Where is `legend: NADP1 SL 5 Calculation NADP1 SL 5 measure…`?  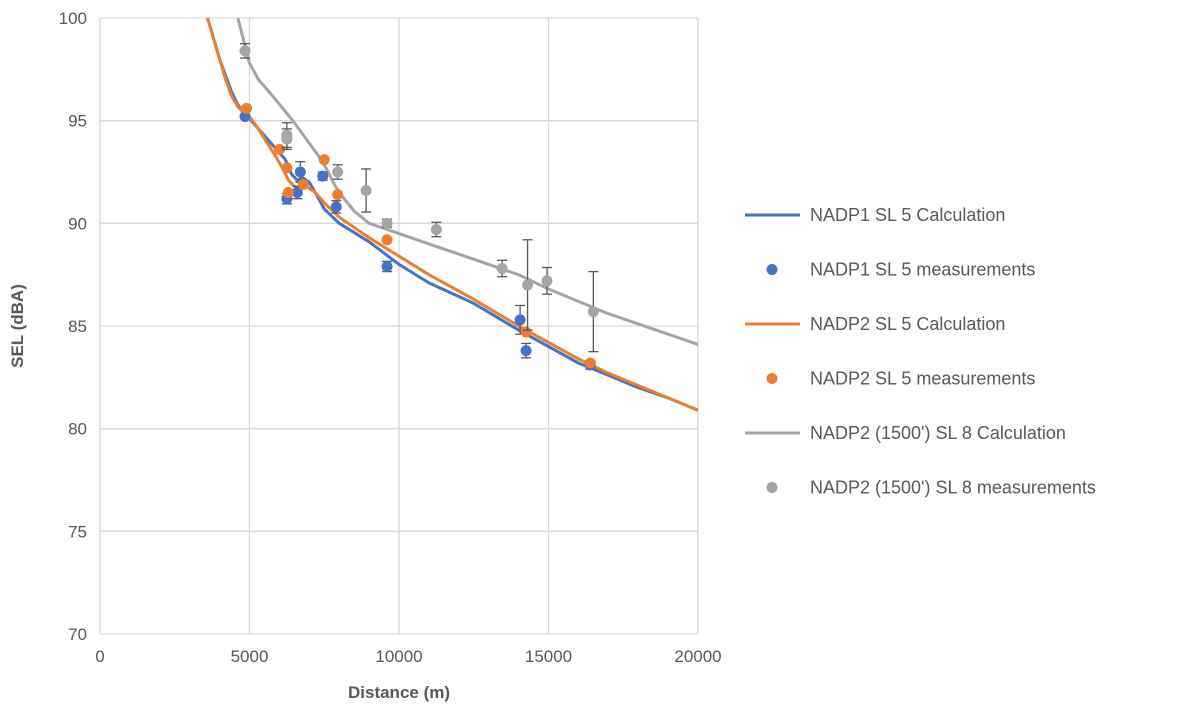 legend: NADP1 SL 5 Calculation NADP1 SL 5 measure… is located at coordinates (920, 351).